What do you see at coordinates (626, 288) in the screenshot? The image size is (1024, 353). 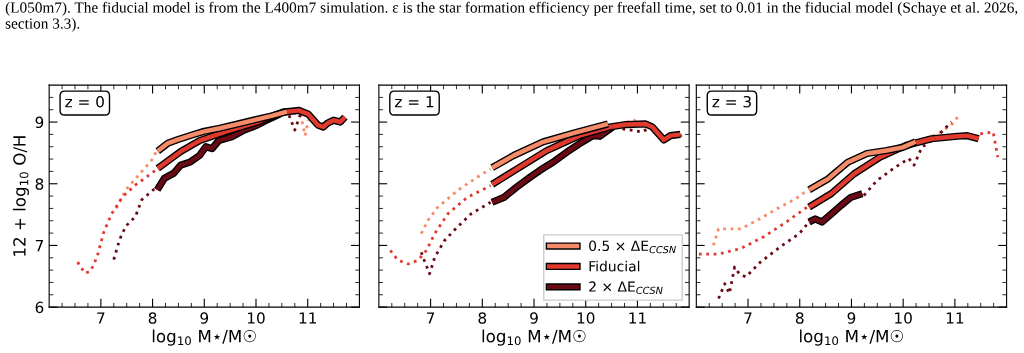 I see `legend-label: 2 × ΔE$_{CCSN}$` at bounding box center [626, 288].